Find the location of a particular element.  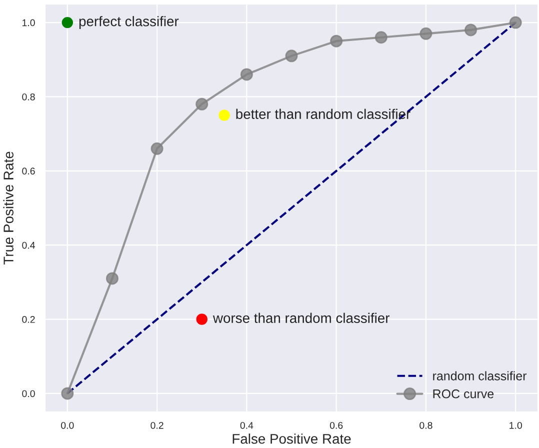

x-tick-label: 0.8 is located at coordinates (426, 425).